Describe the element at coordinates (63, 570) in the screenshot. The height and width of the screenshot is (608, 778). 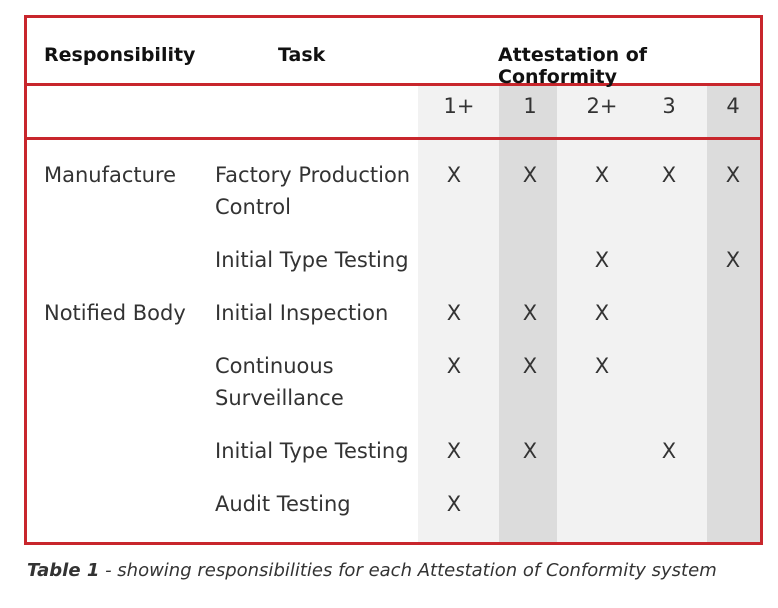
I see `caption-label: Table 1` at that location.